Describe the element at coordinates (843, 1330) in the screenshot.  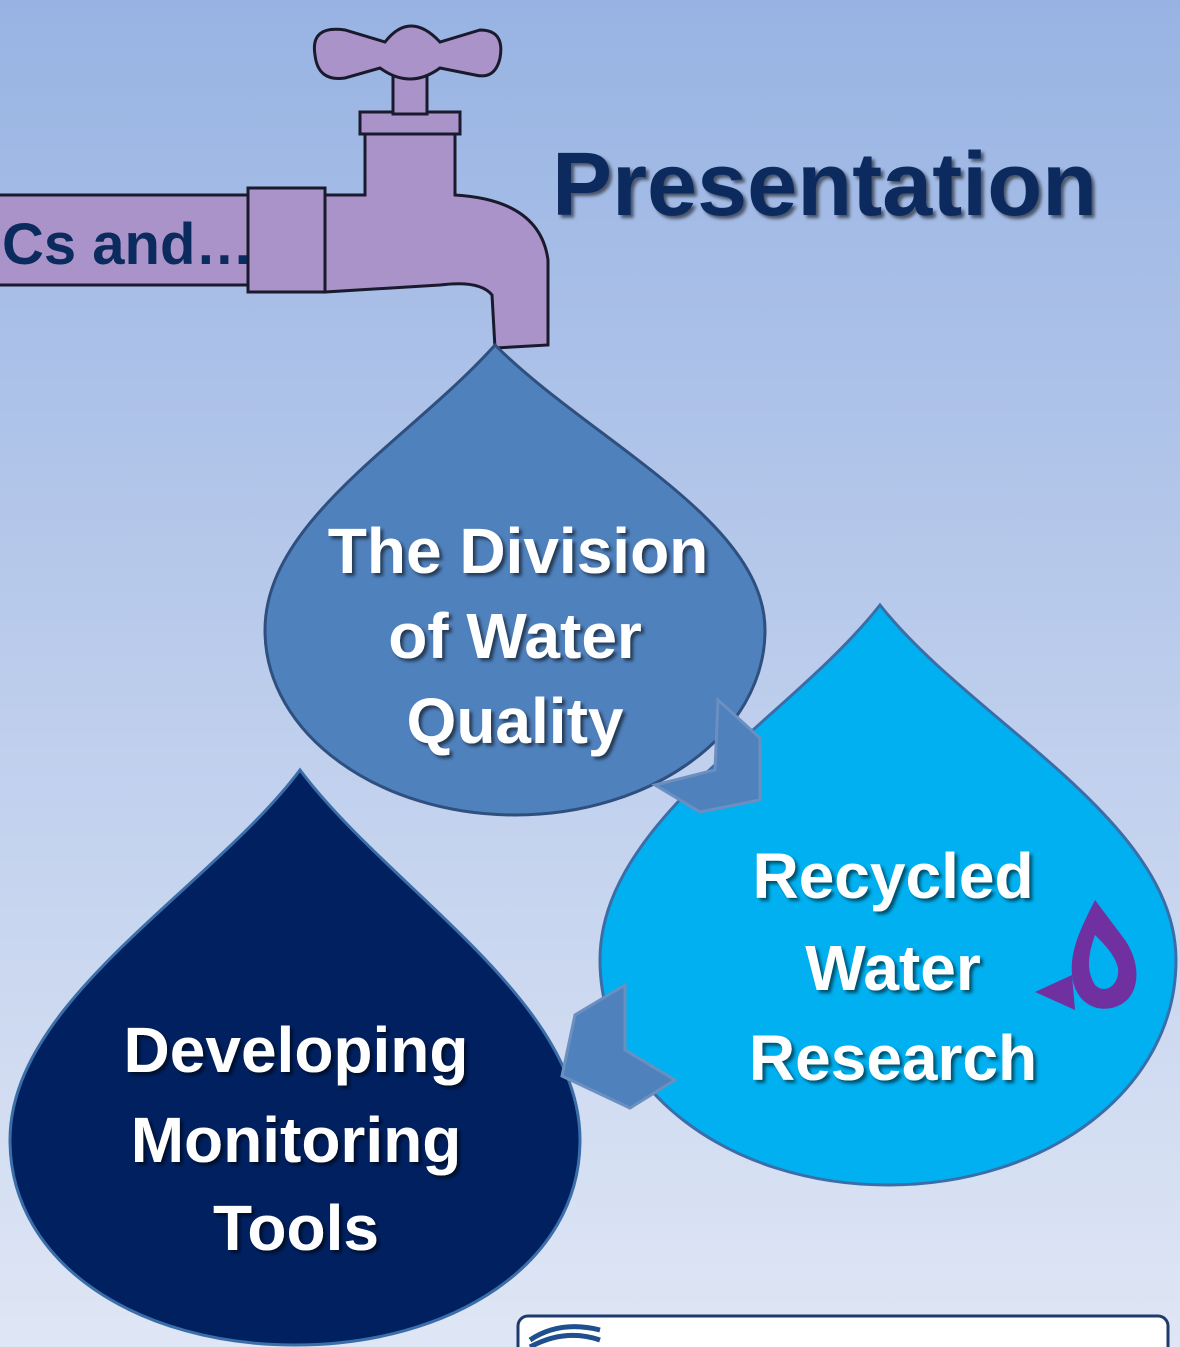
I see `logo-box` at that location.